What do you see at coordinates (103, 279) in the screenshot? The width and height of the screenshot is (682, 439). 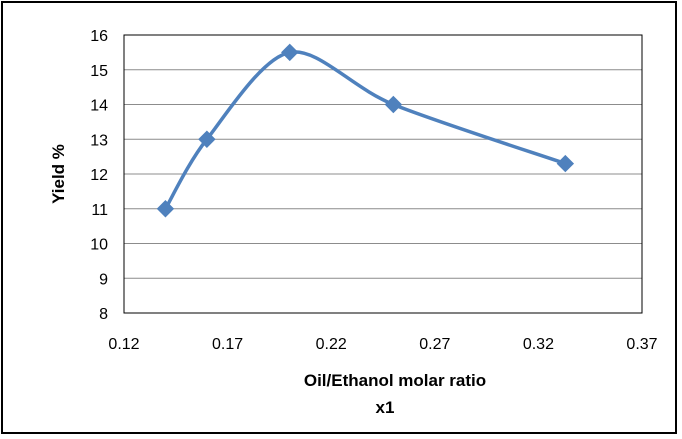 I see `y-tick-label: 9` at bounding box center [103, 279].